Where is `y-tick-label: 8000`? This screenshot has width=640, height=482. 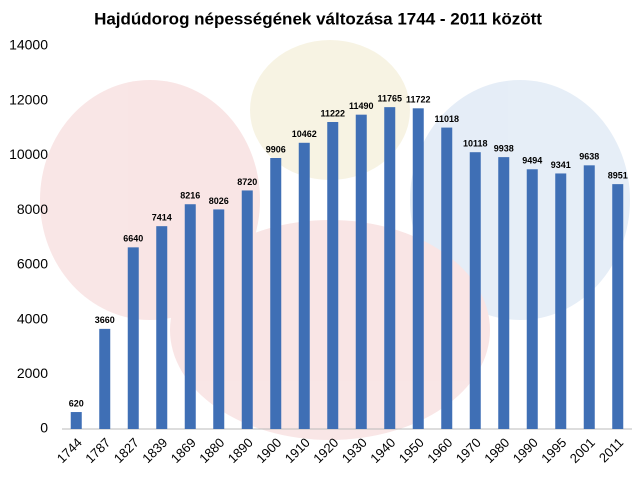 y-tick-label: 8000 is located at coordinates (32, 209).